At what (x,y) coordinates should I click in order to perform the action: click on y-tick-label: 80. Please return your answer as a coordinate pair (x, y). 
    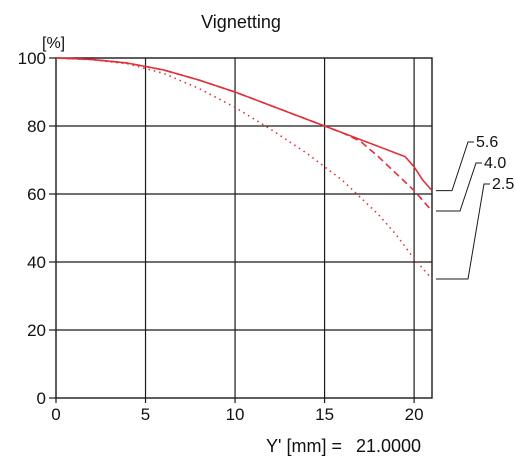
    Looking at the image, I should click on (36, 126).